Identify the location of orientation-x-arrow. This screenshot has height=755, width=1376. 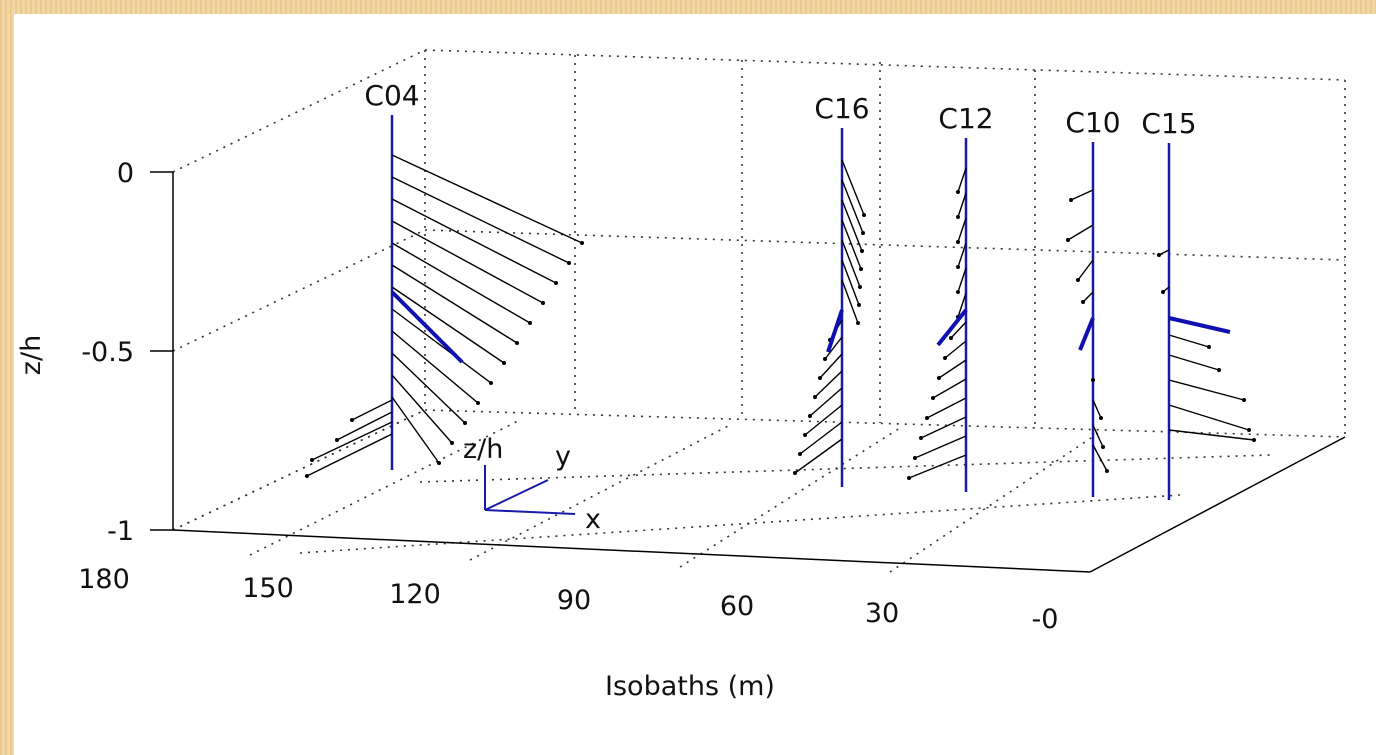
(530, 512).